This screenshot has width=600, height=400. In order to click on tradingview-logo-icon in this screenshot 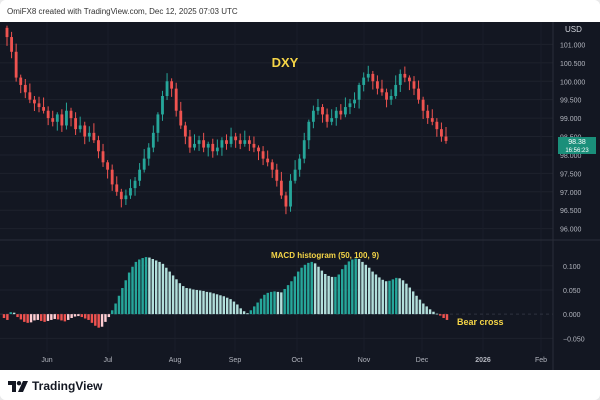, I will do `click(18, 386)`.